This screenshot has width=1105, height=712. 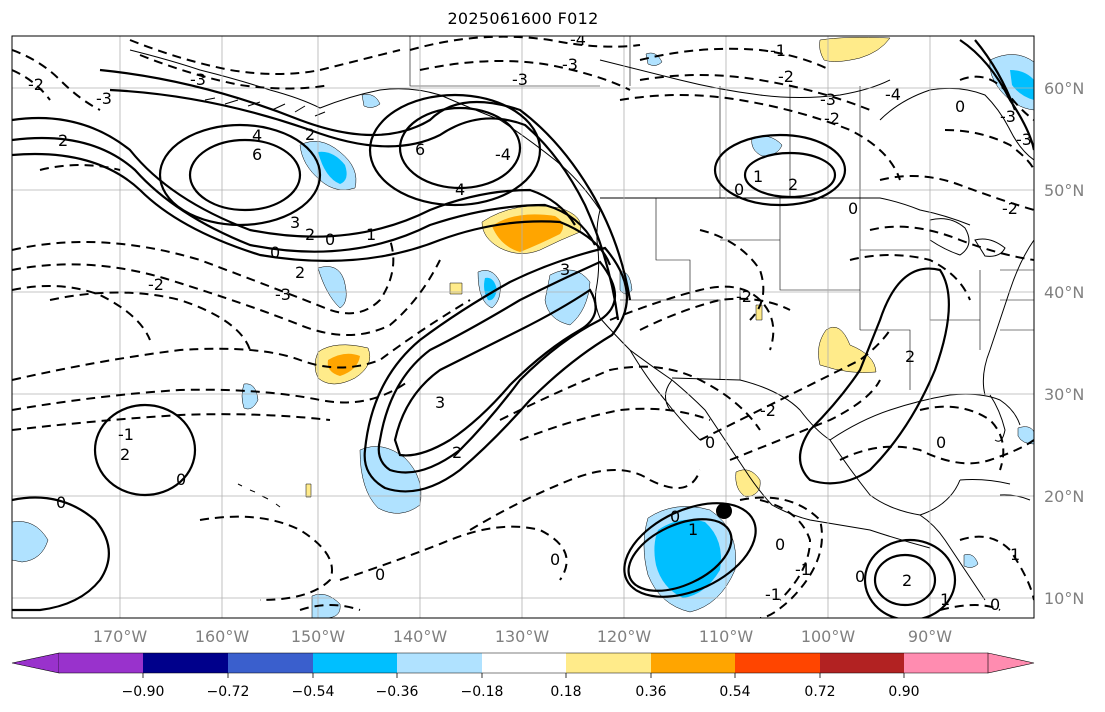 What do you see at coordinates (397, 692) in the screenshot?
I see `colorbar-tick-label: −0.36` at bounding box center [397, 692].